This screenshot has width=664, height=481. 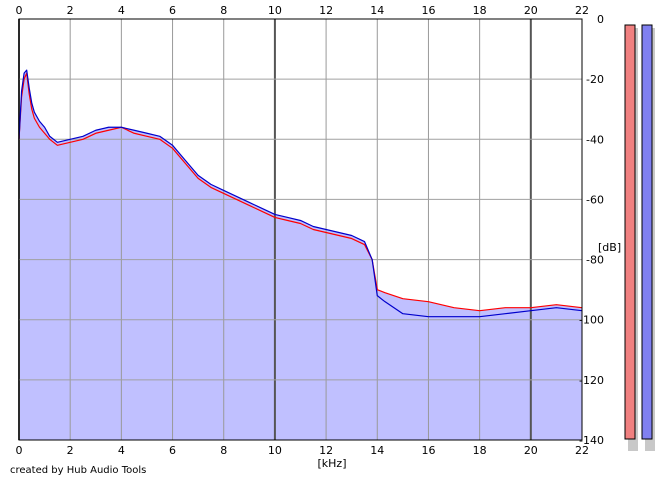 I want to click on x-tick-label-top: 0, so click(x=19, y=10).